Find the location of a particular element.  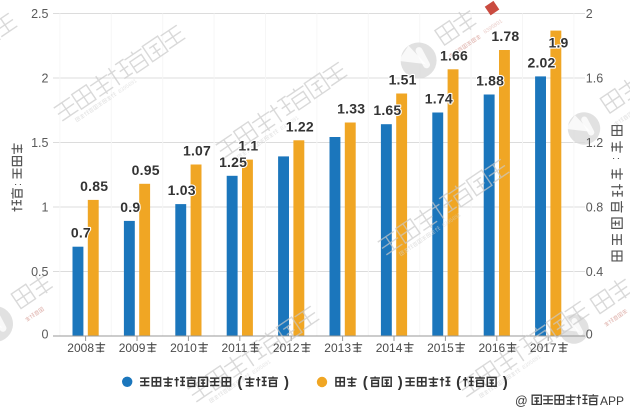

svg-text: 1.25 is located at coordinates (233, 162).